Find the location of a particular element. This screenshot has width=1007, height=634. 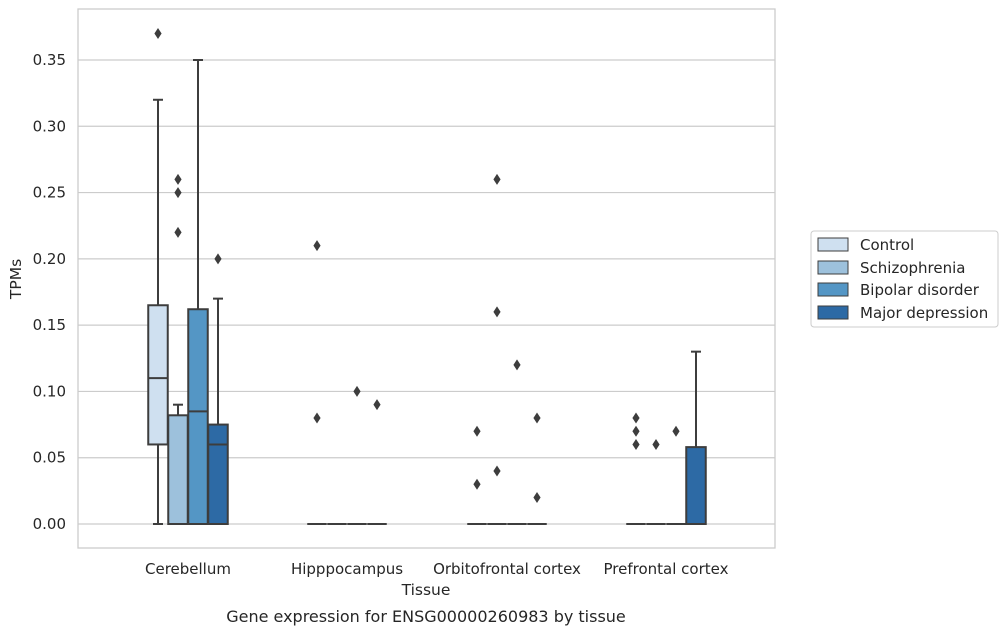

x-tick-label: Prefrontal cortex is located at coordinates (666, 569).